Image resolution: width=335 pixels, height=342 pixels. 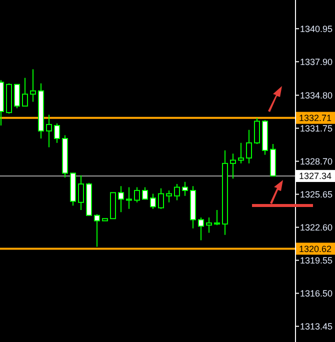 I want to click on y-tick-label: 1337.90, so click(x=316, y=61).